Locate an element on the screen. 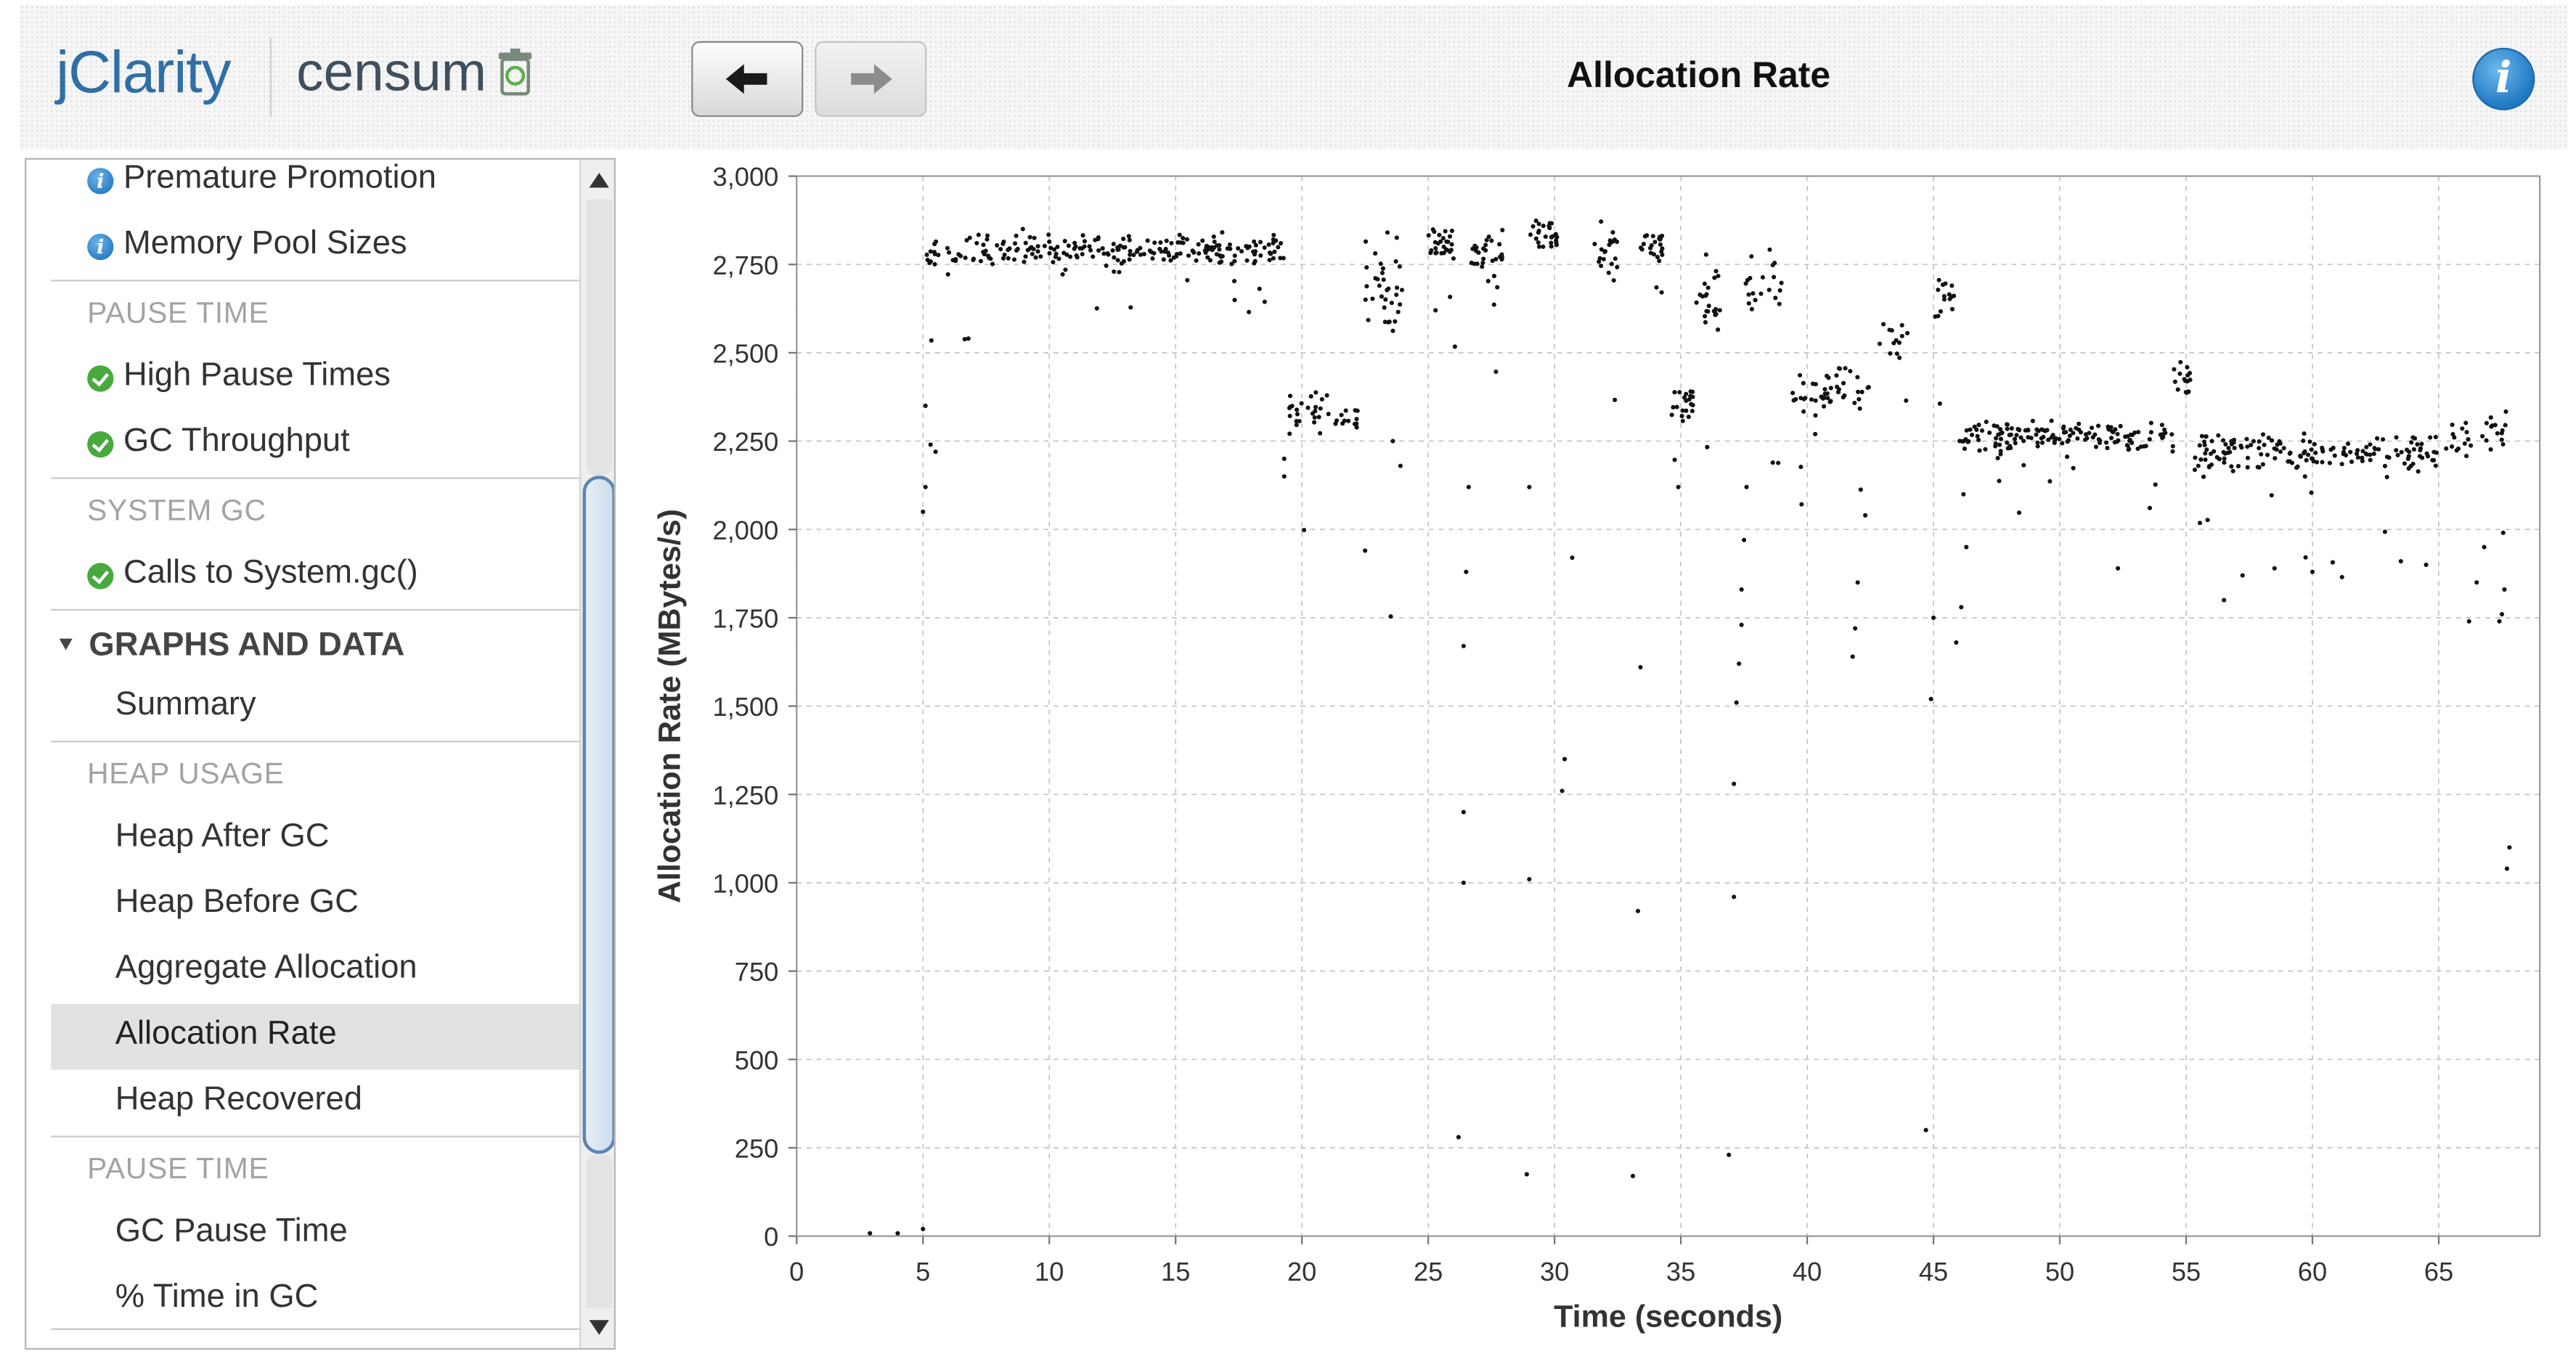 This screenshot has width=2576, height=1362. sidebar-group-graphs-and-data: GRAPHS AND DATA is located at coordinates (306, 642).